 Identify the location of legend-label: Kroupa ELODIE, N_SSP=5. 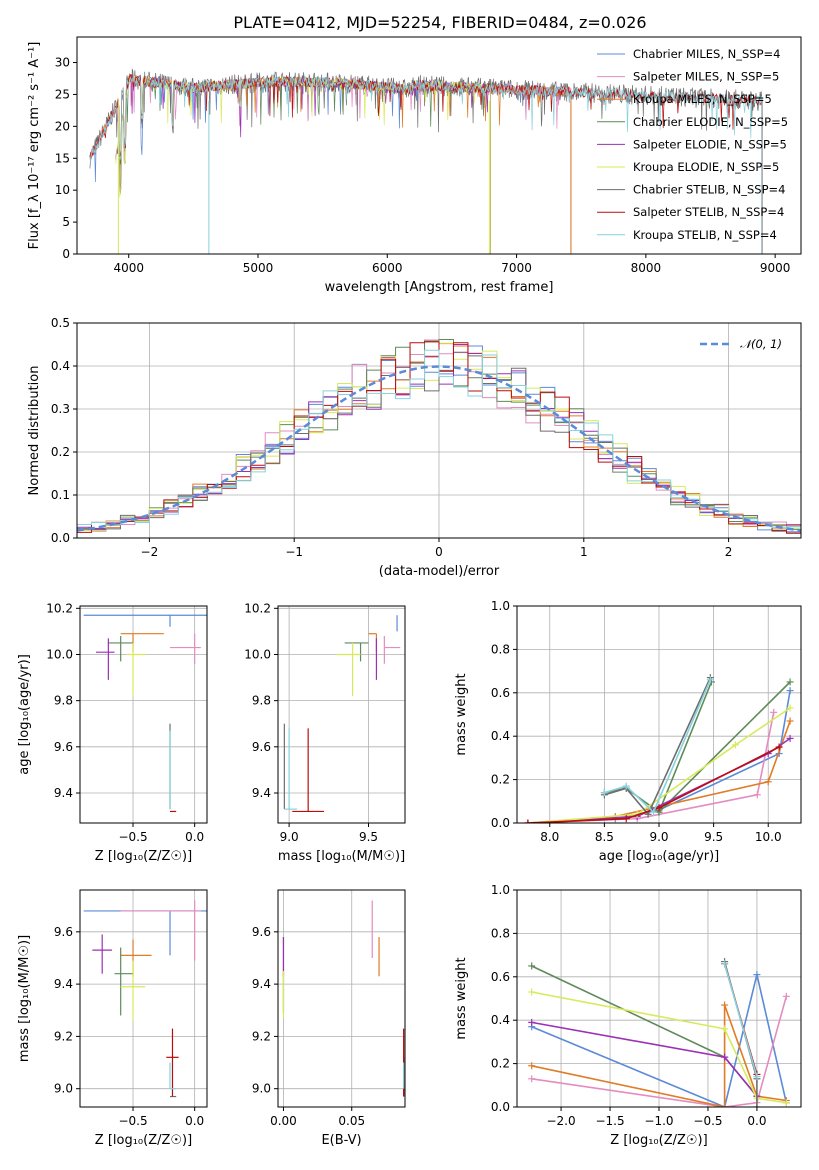
(706, 167).